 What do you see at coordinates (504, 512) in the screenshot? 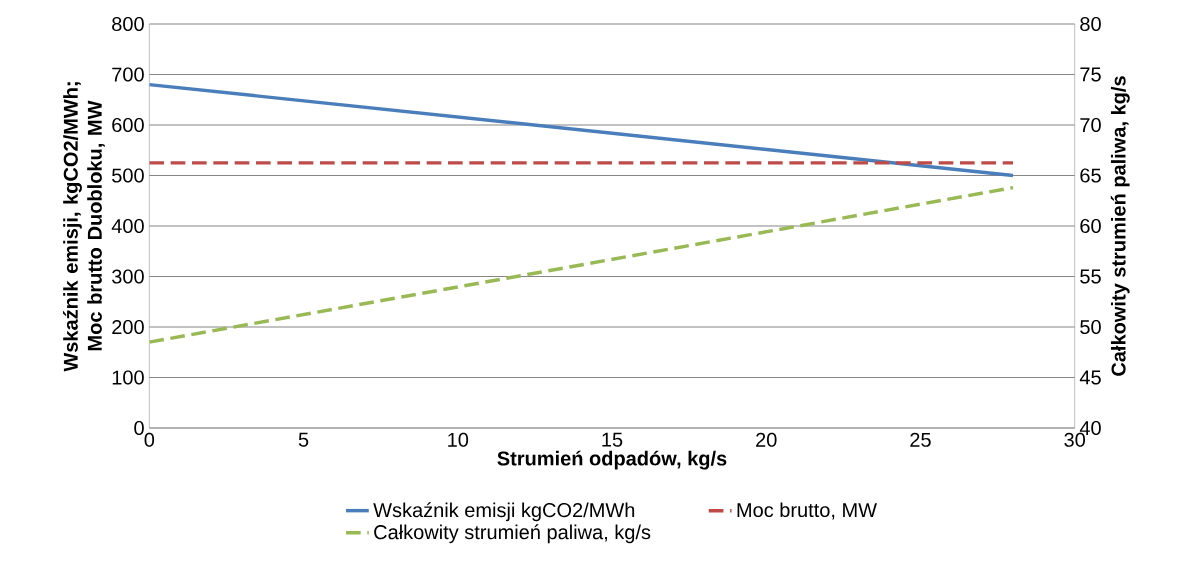
I see `legend-label: Wskaźnik emisji kgCO2/MWh` at bounding box center [504, 512].